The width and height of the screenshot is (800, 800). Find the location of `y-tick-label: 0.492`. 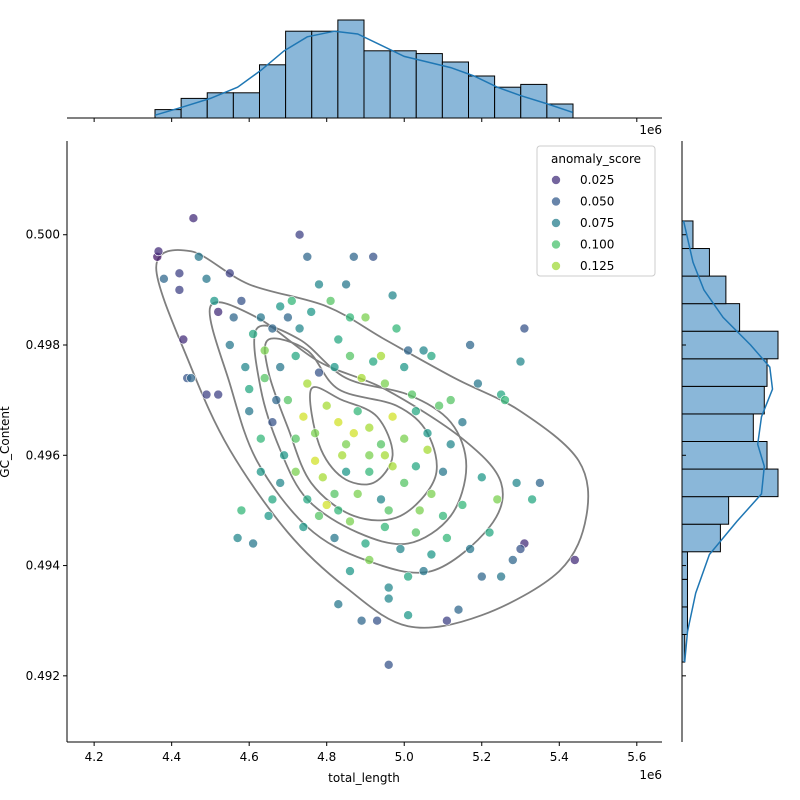

y-tick-label: 0.492 is located at coordinates (43, 676).